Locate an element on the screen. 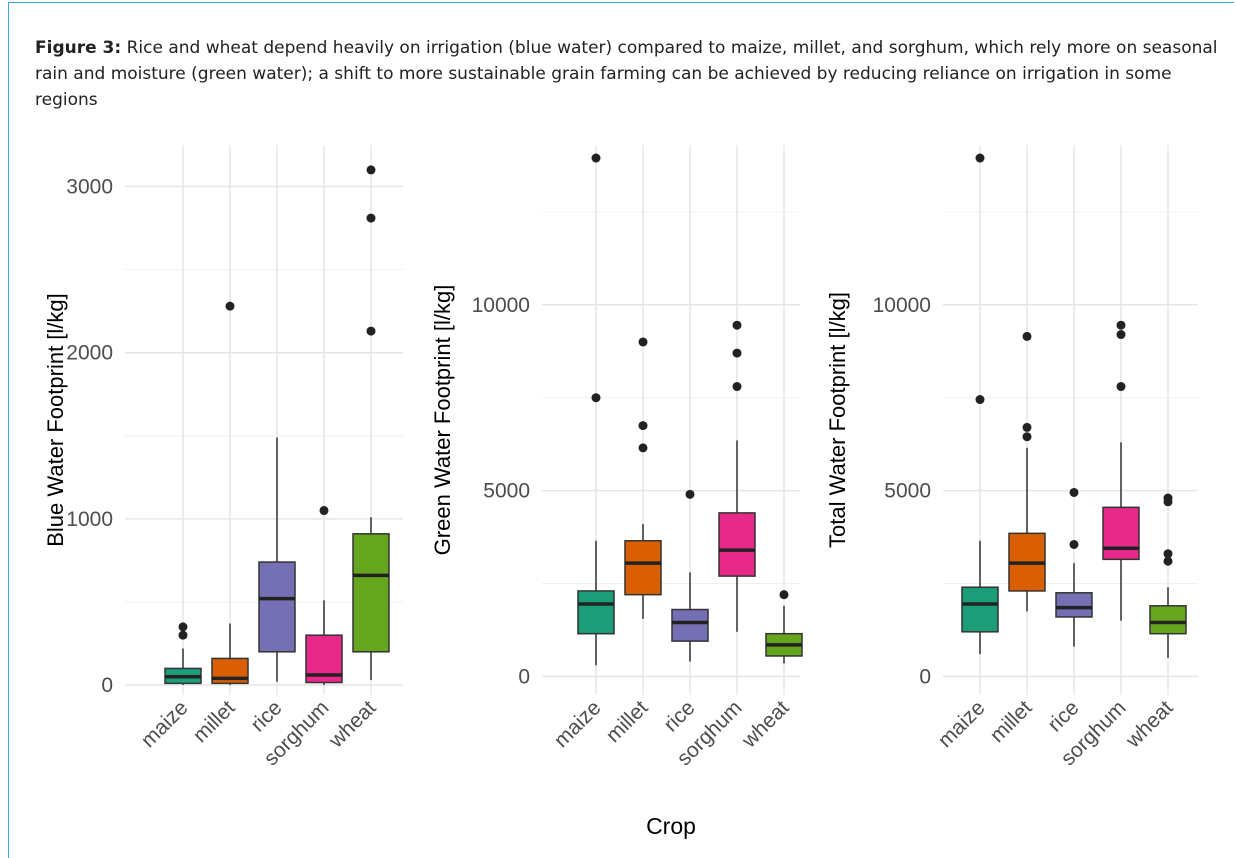 The height and width of the screenshot is (858, 1236). y-axis-label: Green Water Footprint [l/kg] is located at coordinates (442, 420).